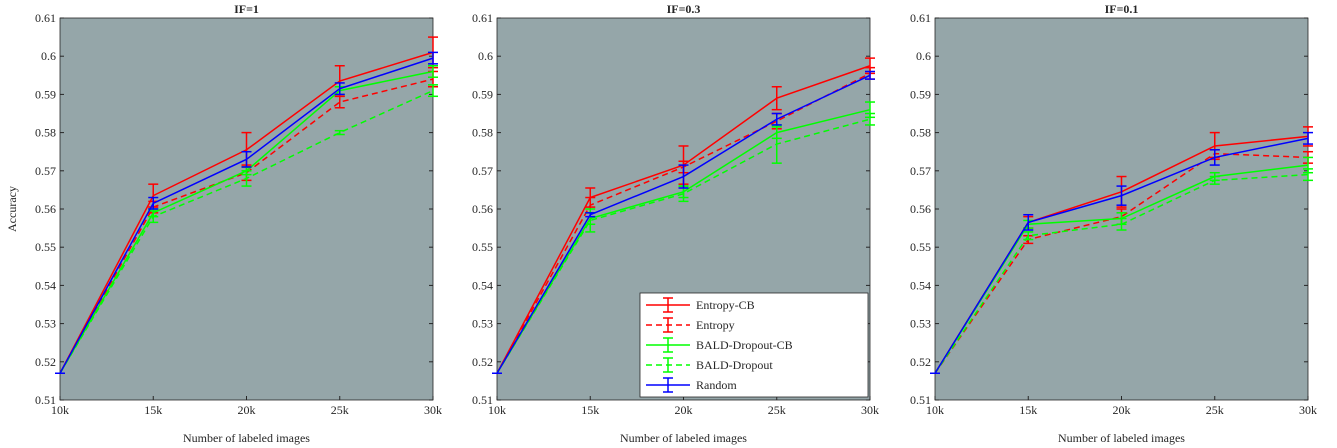 Image resolution: width=1337 pixels, height=448 pixels. I want to click on legend-label: Random, so click(716, 385).